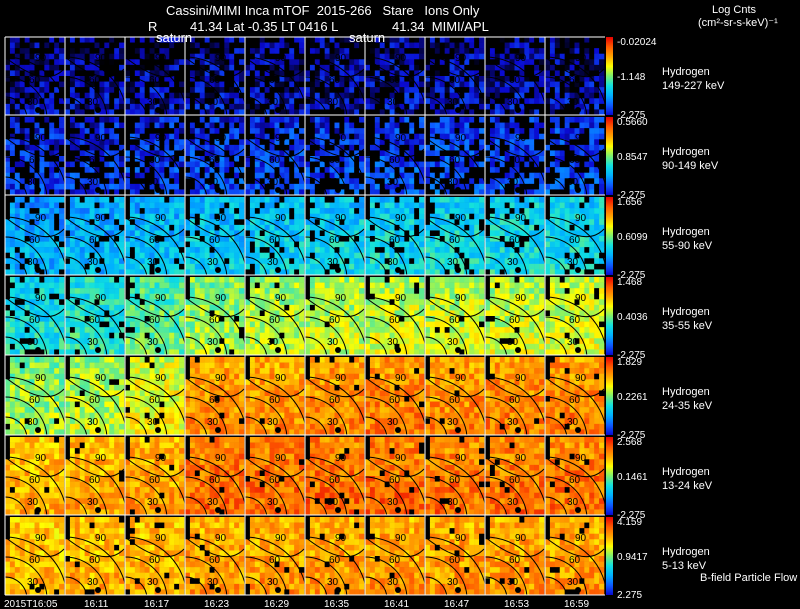 This screenshot has height=609, width=800. What do you see at coordinates (690, 166) in the screenshot?
I see `energy-range-label: 90-149 keV` at bounding box center [690, 166].